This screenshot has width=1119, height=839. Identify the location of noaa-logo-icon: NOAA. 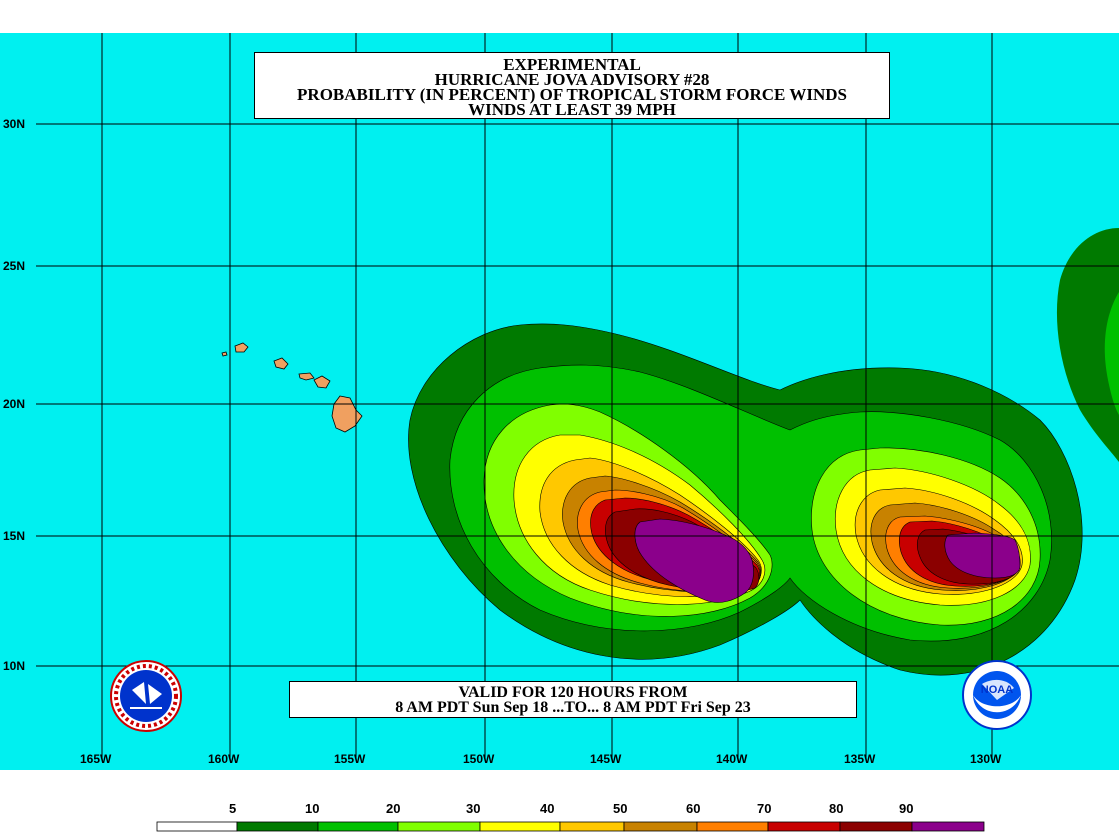
(997, 695).